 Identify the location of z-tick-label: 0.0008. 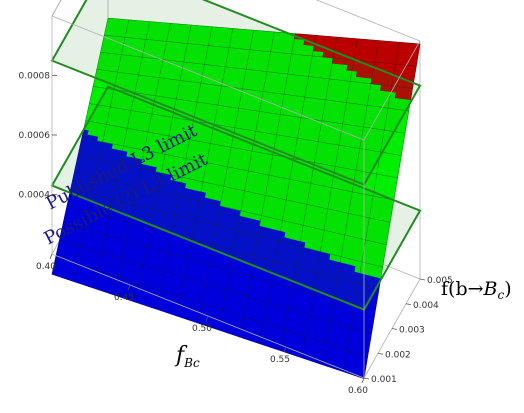
(35, 77).